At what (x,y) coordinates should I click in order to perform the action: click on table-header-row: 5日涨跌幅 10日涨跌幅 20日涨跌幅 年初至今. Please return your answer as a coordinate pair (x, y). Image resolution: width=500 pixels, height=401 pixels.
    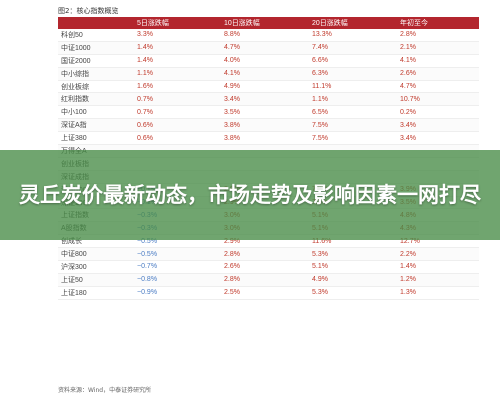
    Looking at the image, I should click on (268, 23).